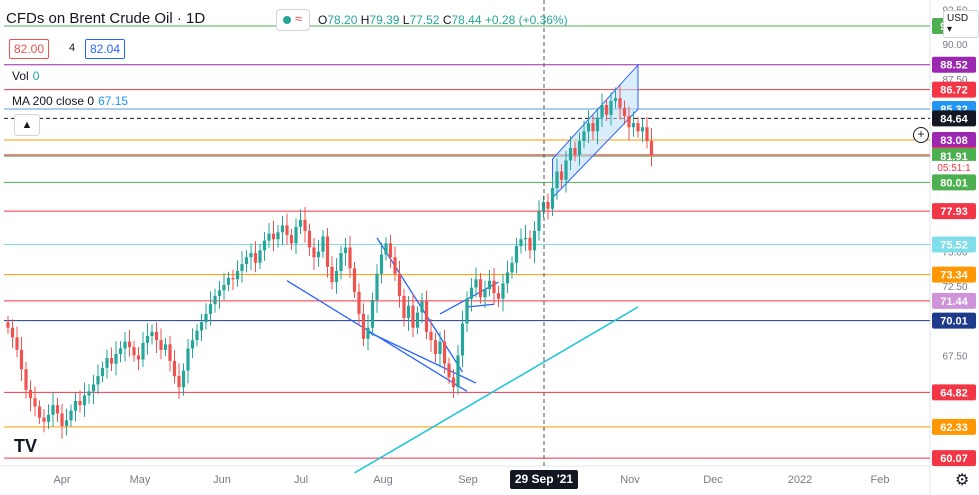 The width and height of the screenshot is (979, 495). What do you see at coordinates (954, 356) in the screenshot?
I see `y-tick-label-6: 67.50` at bounding box center [954, 356].